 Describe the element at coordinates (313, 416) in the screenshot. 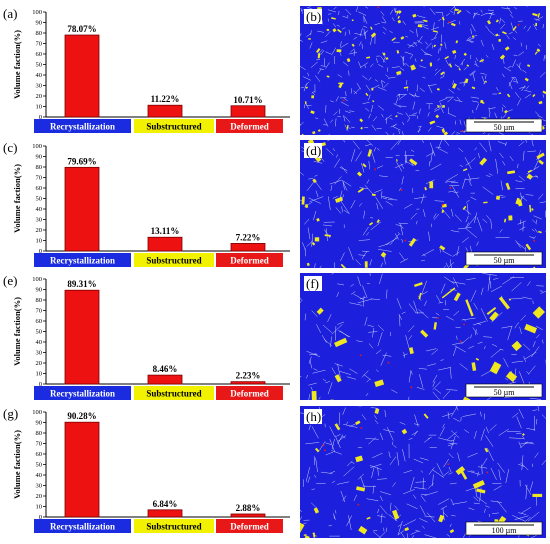

I see `panel-label-bg` at that location.